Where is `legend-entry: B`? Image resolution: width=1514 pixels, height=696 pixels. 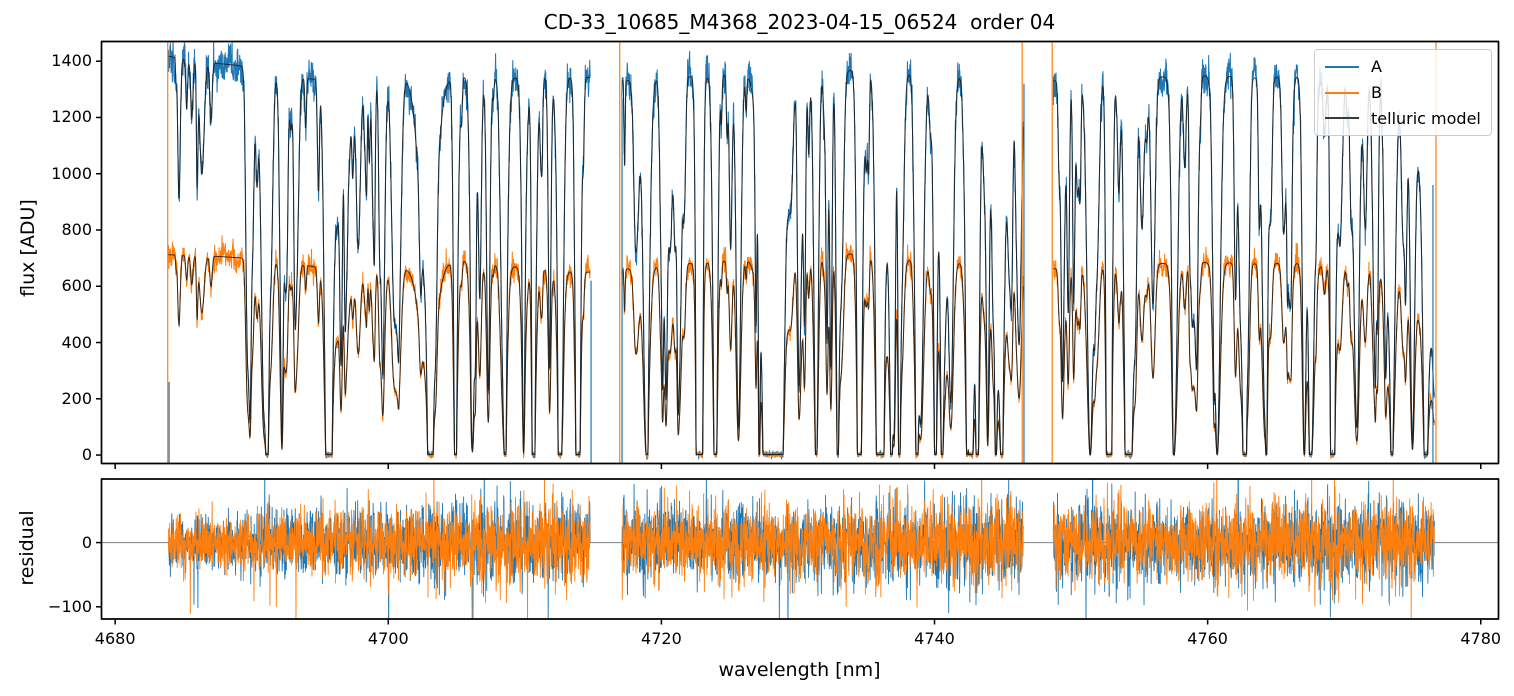 legend-entry: B is located at coordinates (1403, 93).